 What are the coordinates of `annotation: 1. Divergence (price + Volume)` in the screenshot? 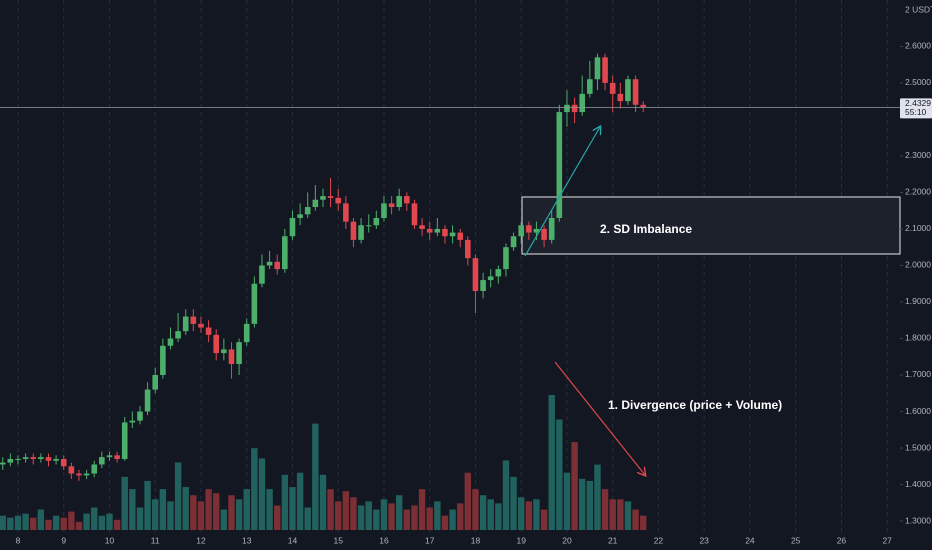 It's located at (695, 405).